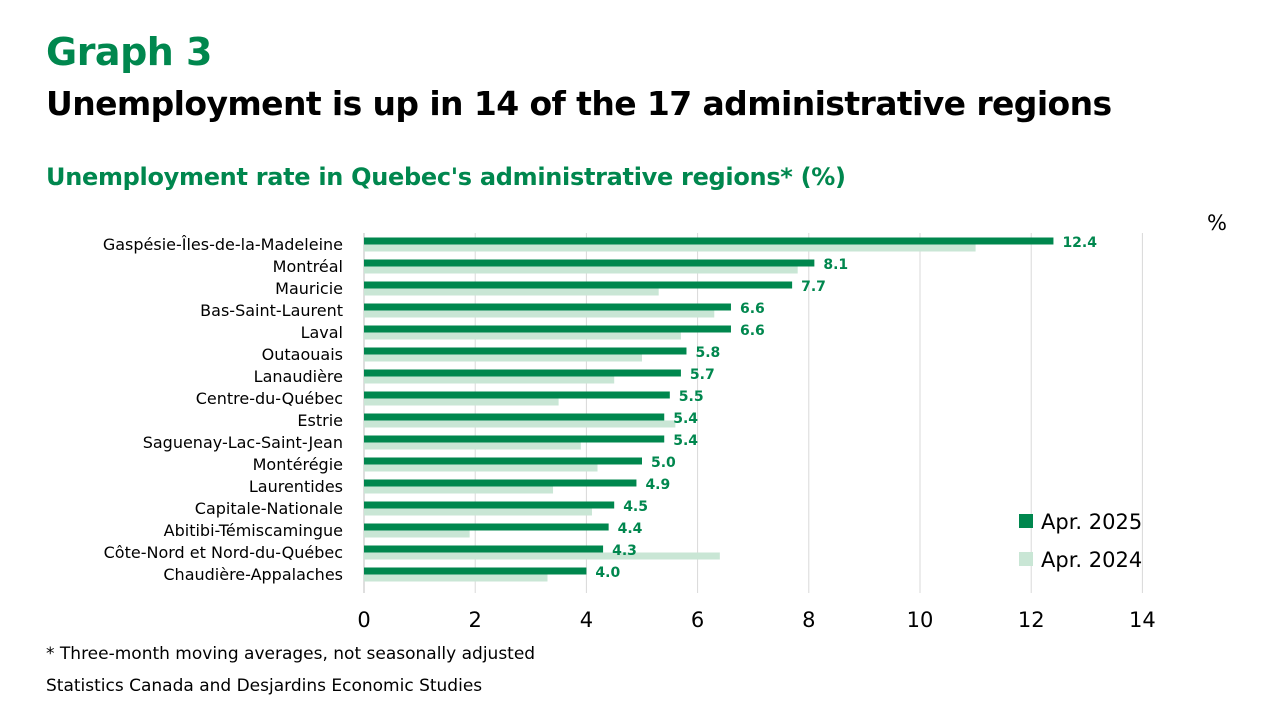 The image size is (1280, 720). I want to click on legend: Apr. 2025 Apr. 2024, so click(1080, 541).